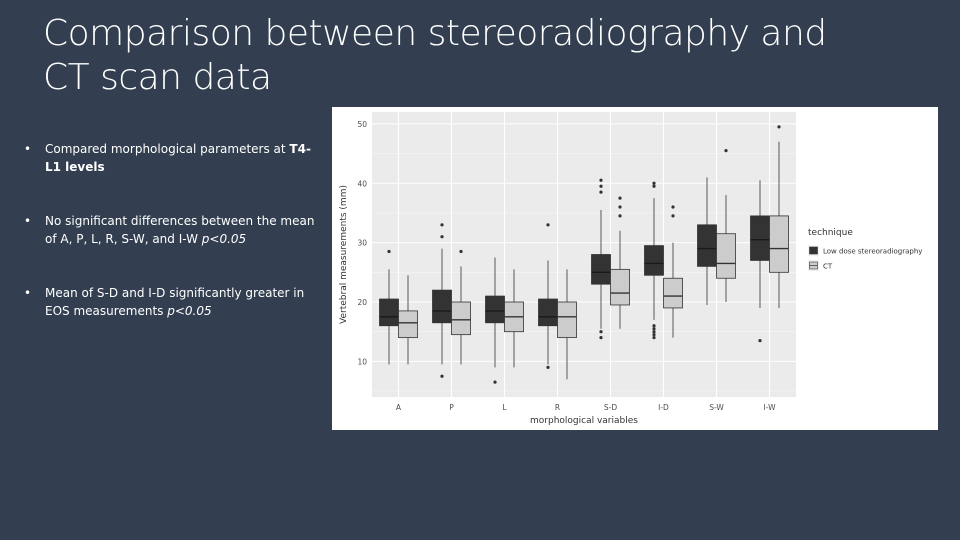 This screenshot has height=540, width=960. What do you see at coordinates (504, 407) in the screenshot?
I see `x-tick-label: L` at bounding box center [504, 407].